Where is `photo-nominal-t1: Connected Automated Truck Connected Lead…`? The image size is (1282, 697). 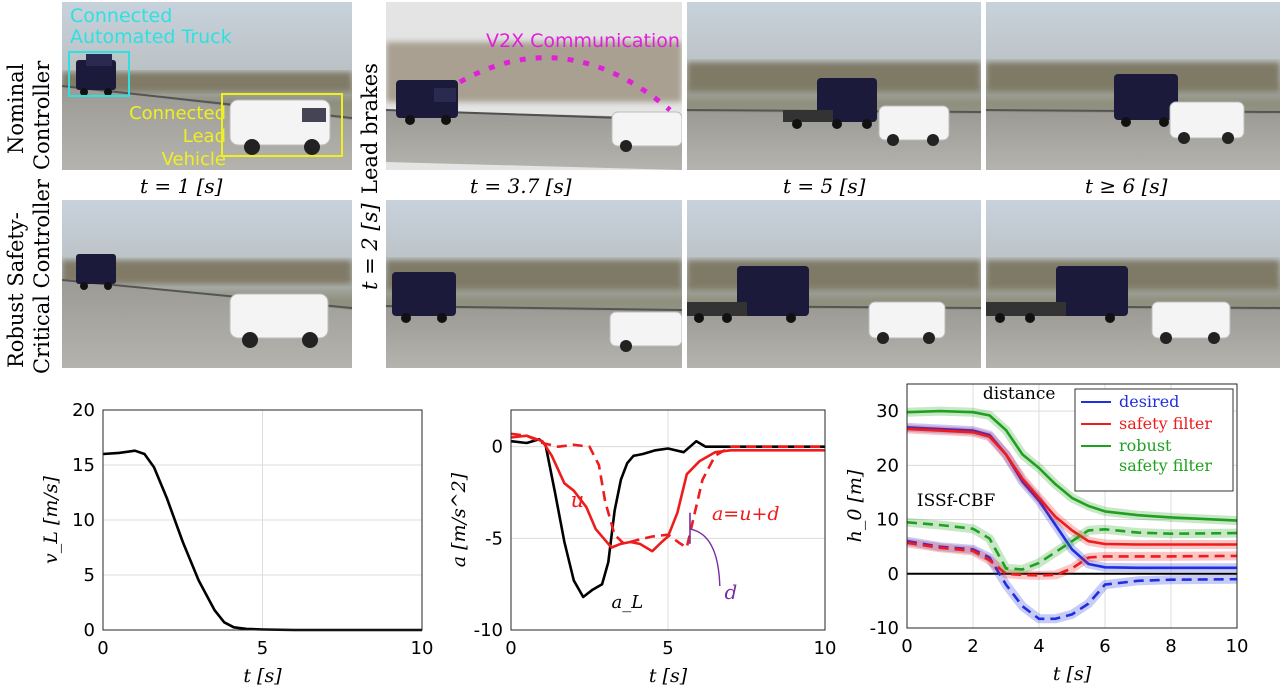
photo-nominal-t1: Connected Automated Truck Connected Lead… is located at coordinates (207, 86).